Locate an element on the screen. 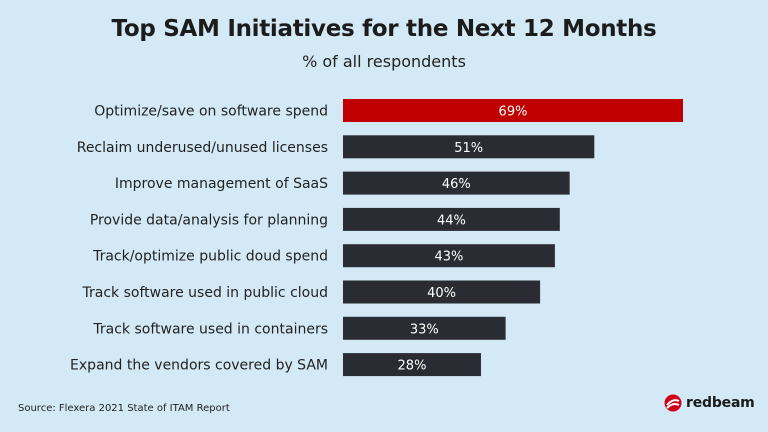 The height and width of the screenshot is (432, 768). bar-value-label: 51% is located at coordinates (468, 148).